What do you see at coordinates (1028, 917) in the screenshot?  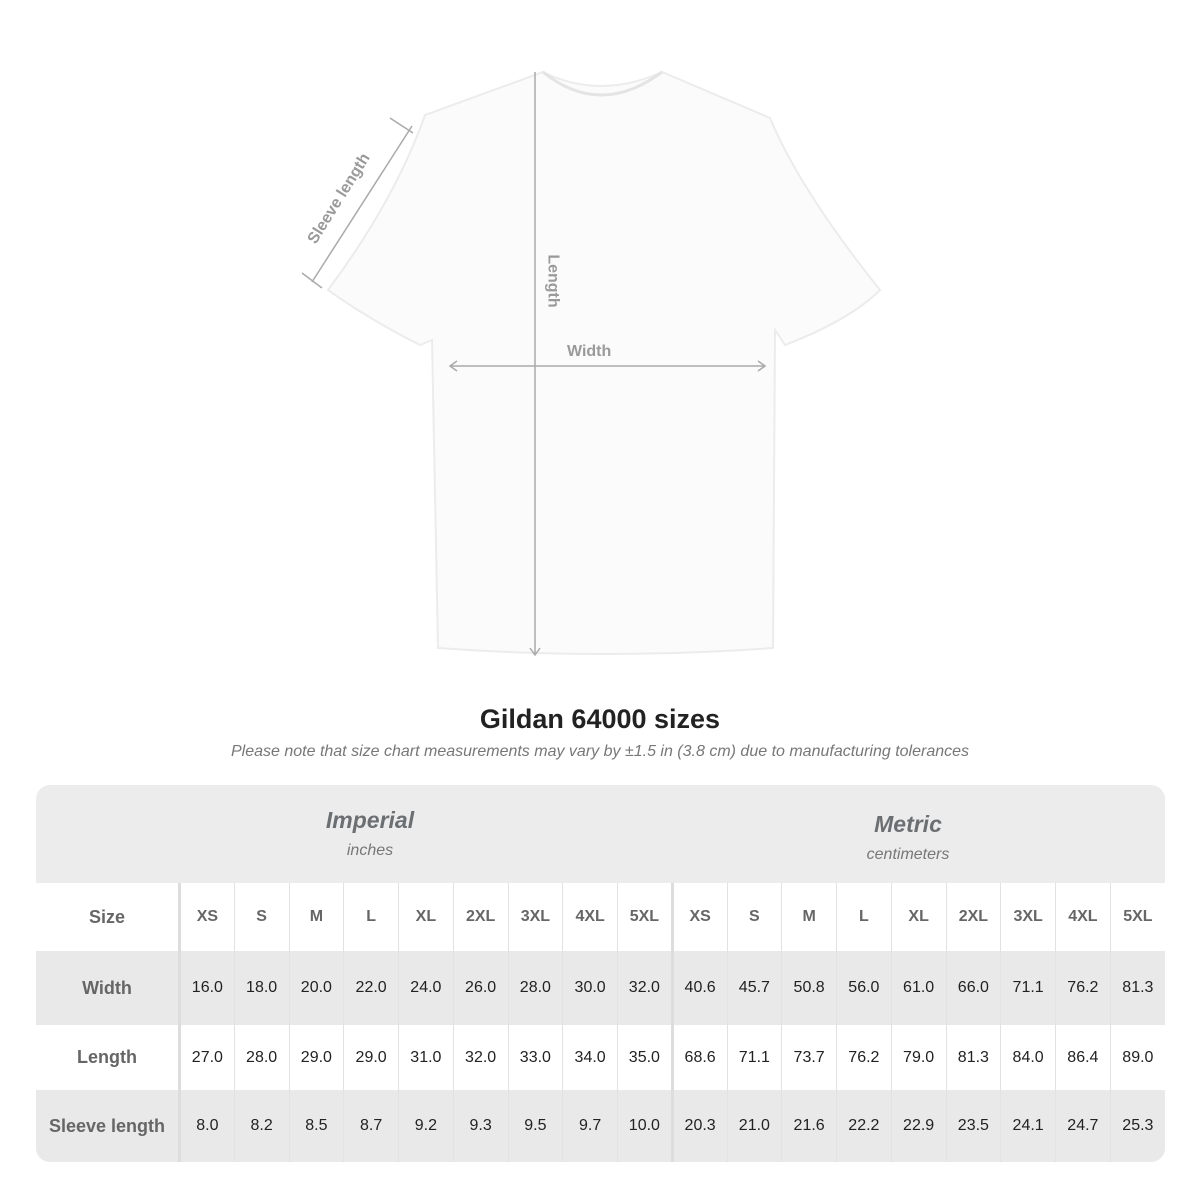 I see `metric-size-3XL: 3XL` at bounding box center [1028, 917].